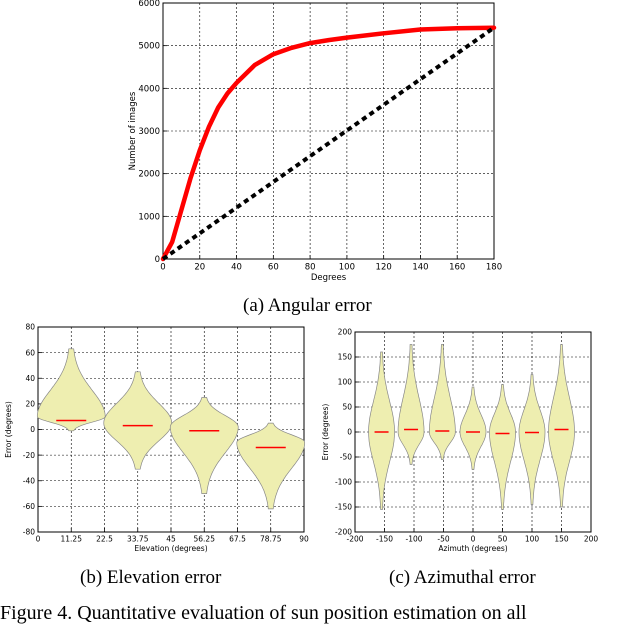  I want to click on y-tick-label: 40, so click(30, 378).